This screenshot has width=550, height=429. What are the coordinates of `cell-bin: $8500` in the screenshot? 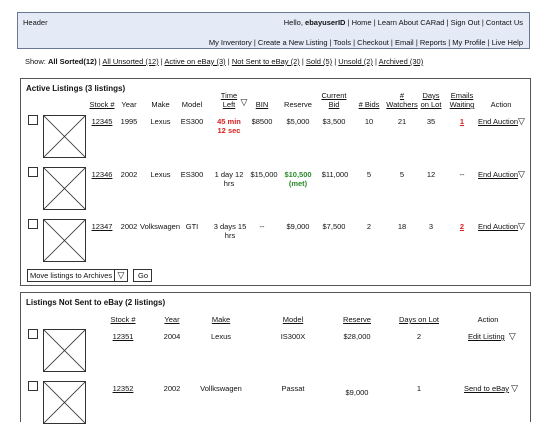 It's located at (262, 121).